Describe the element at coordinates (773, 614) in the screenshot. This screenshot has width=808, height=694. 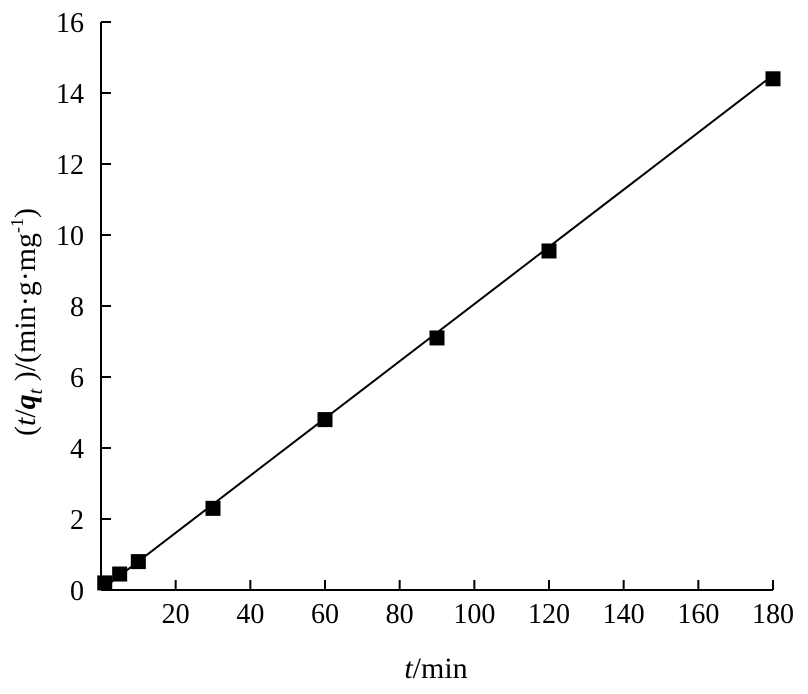
I see `x-tick-label: 180` at that location.